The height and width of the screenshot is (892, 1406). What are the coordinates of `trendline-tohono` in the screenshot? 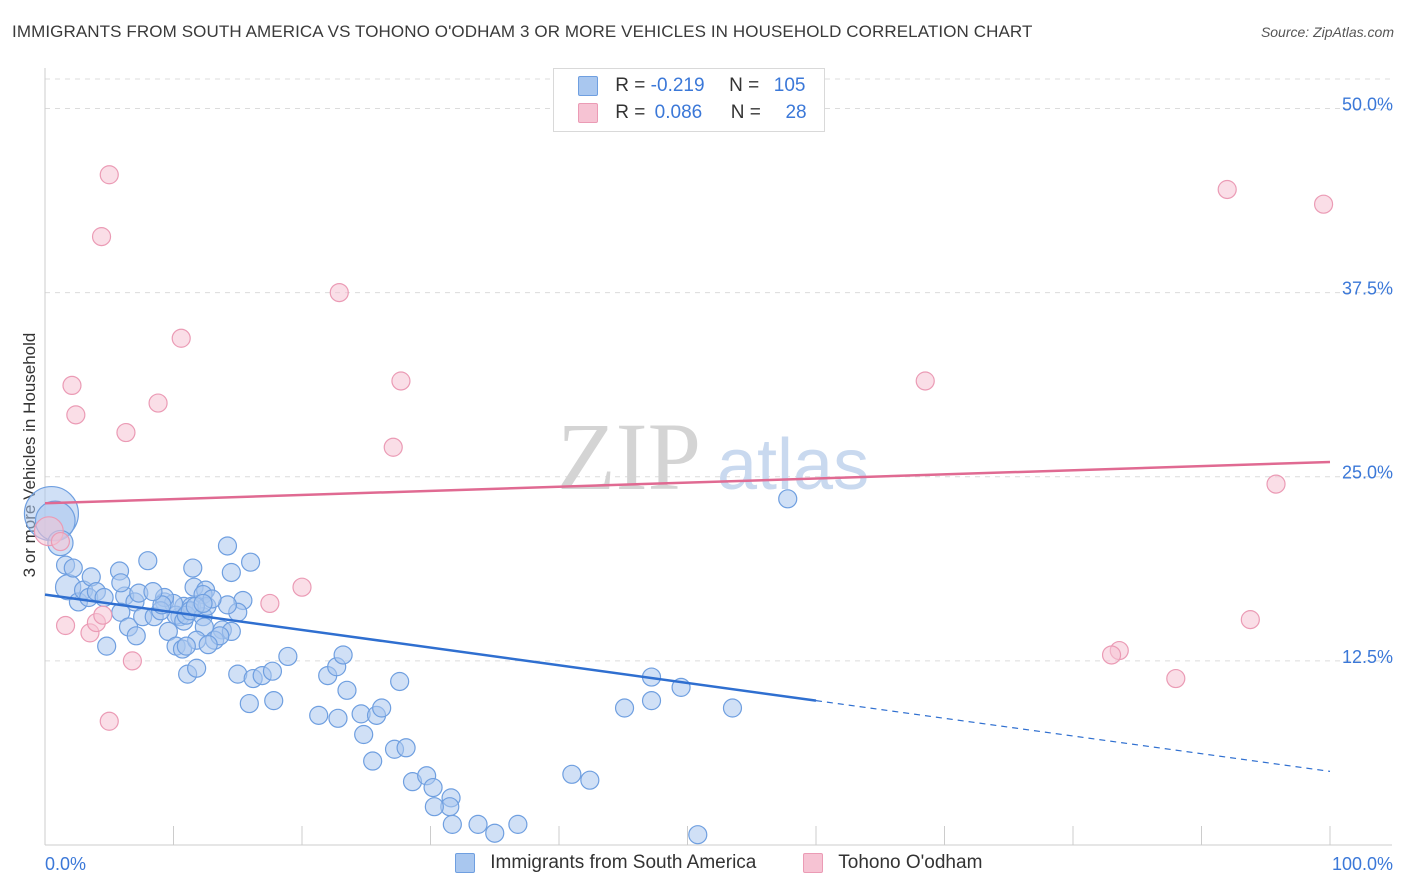 It's located at (687, 482).